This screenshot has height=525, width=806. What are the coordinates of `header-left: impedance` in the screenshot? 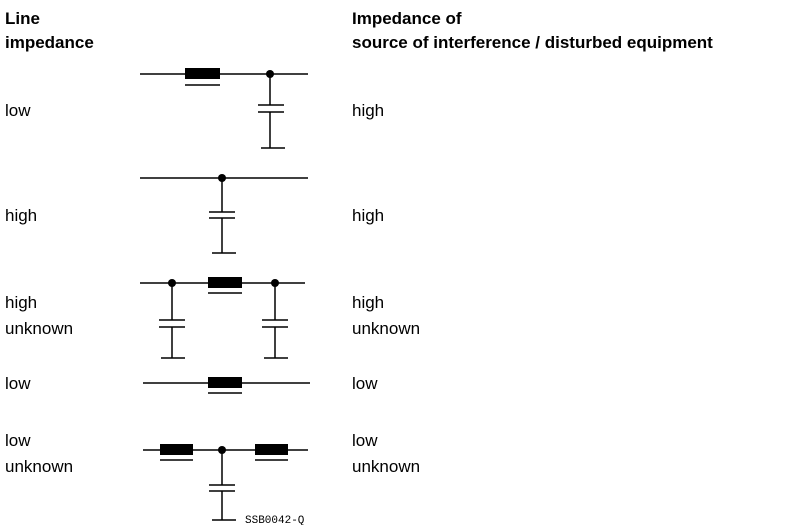 It's located at (49, 42).